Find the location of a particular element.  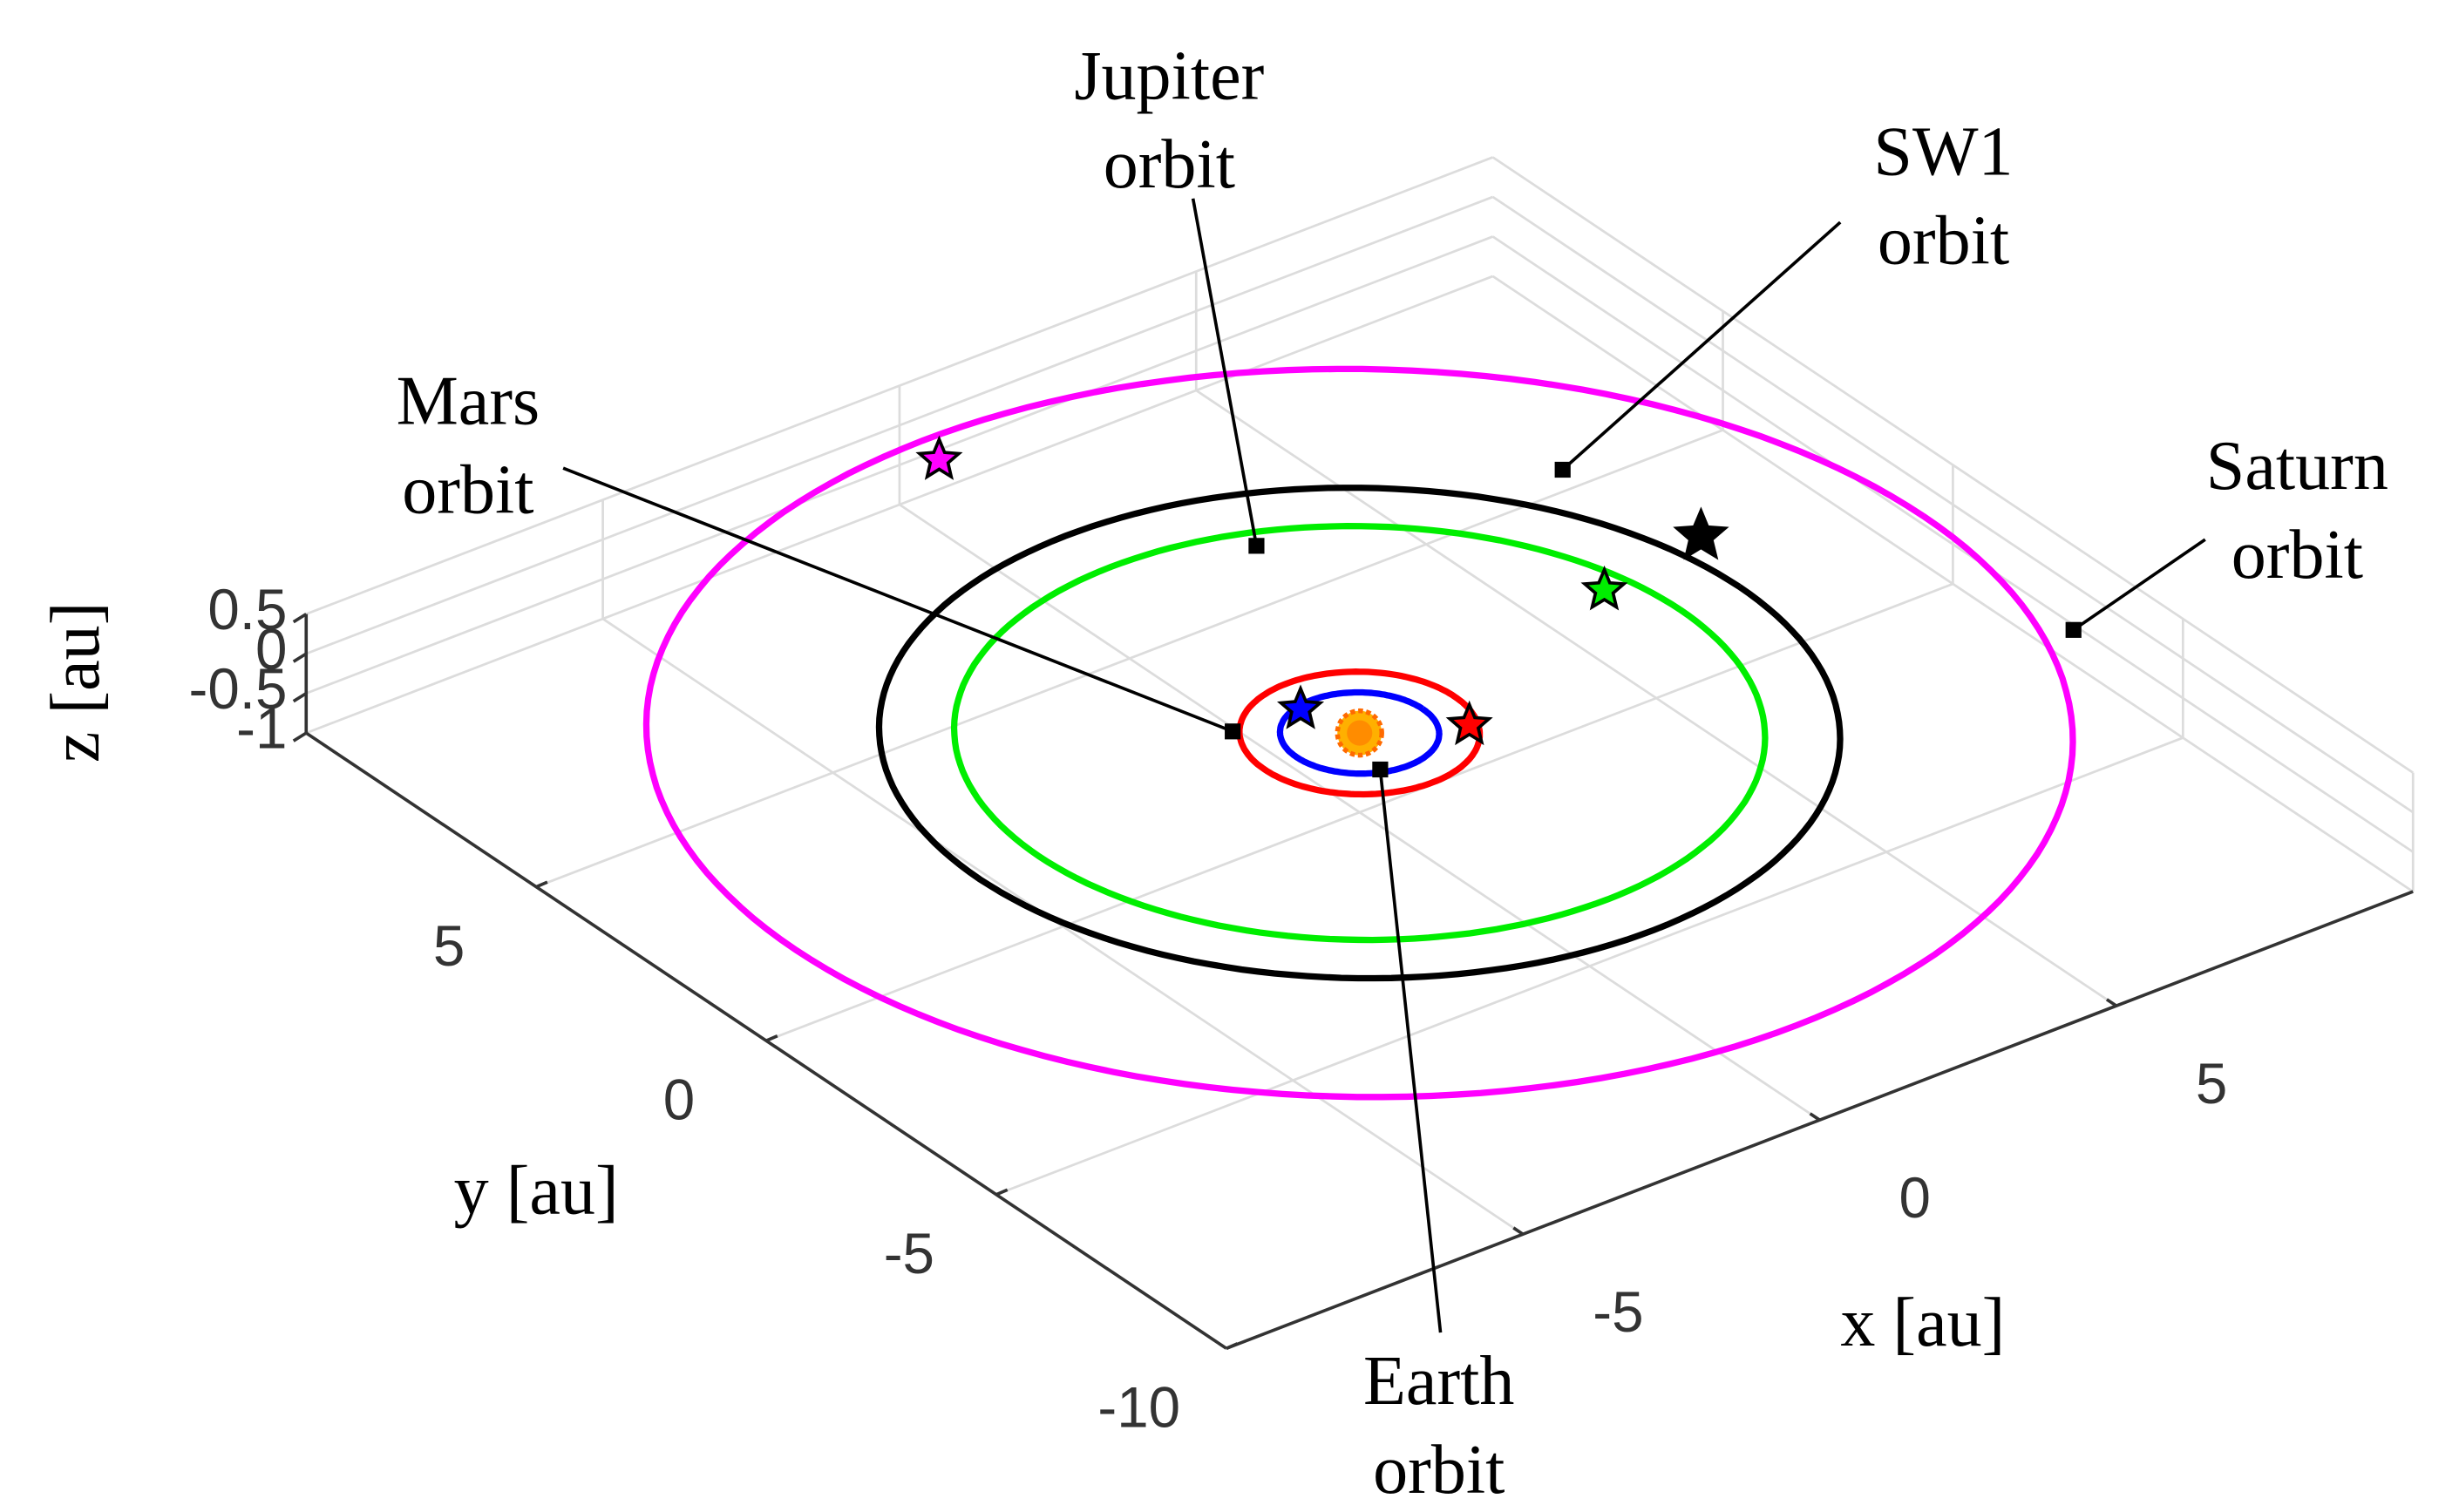

annotation-text: Earth is located at coordinates (1438, 1381).